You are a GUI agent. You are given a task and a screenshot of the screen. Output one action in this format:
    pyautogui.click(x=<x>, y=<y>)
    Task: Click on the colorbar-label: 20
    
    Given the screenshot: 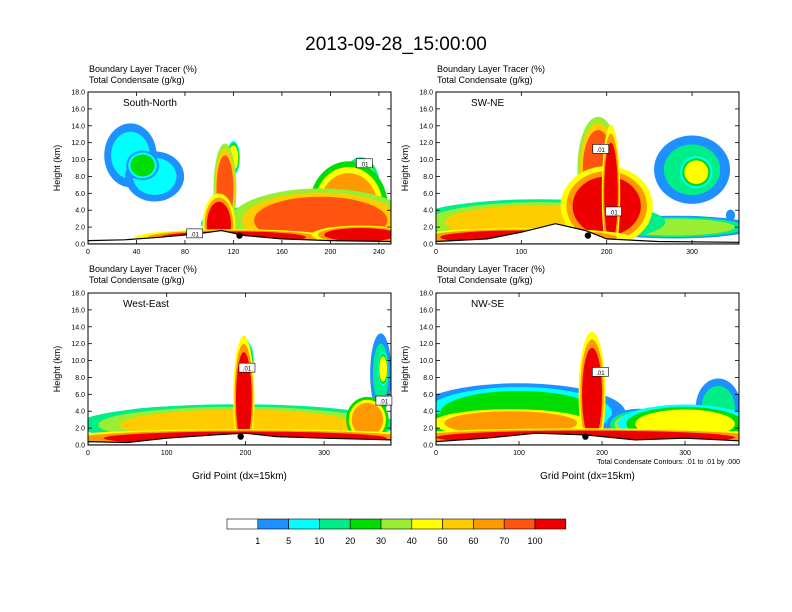 What is the action you would take?
    pyautogui.click(x=350, y=541)
    